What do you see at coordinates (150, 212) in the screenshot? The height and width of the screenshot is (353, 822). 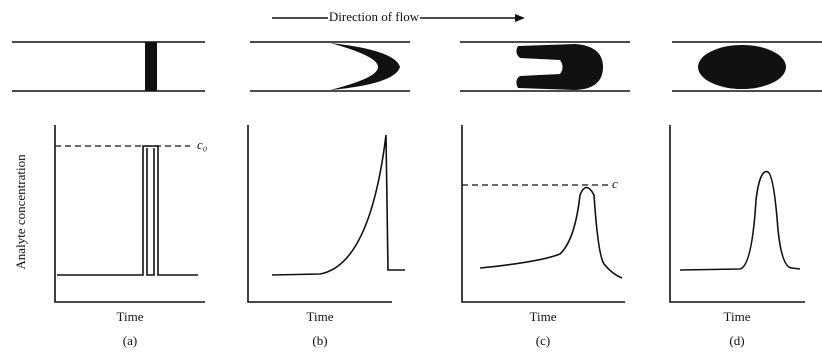 I see `curve-inner` at bounding box center [150, 212].